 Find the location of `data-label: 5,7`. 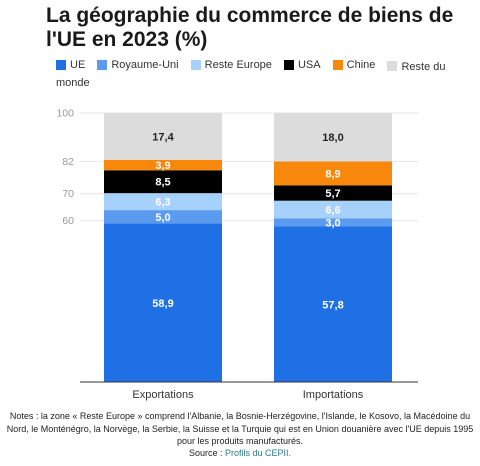

data-label: 5,7 is located at coordinates (332, 194).